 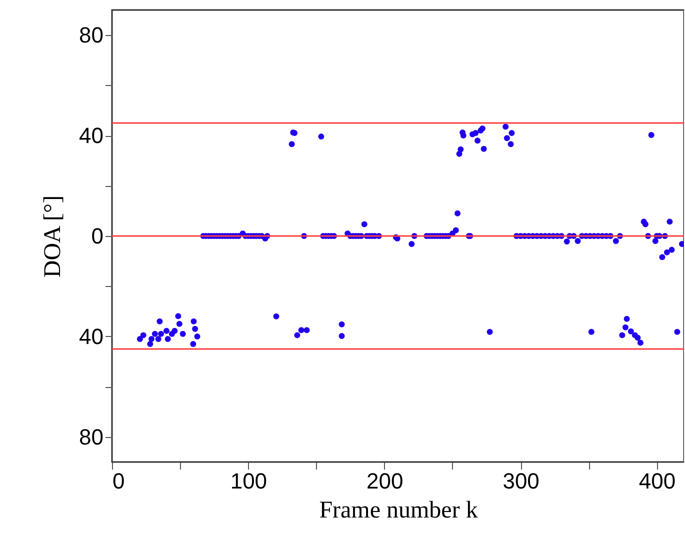 I want to click on y-axis-title: DOA [°], so click(x=53, y=236).